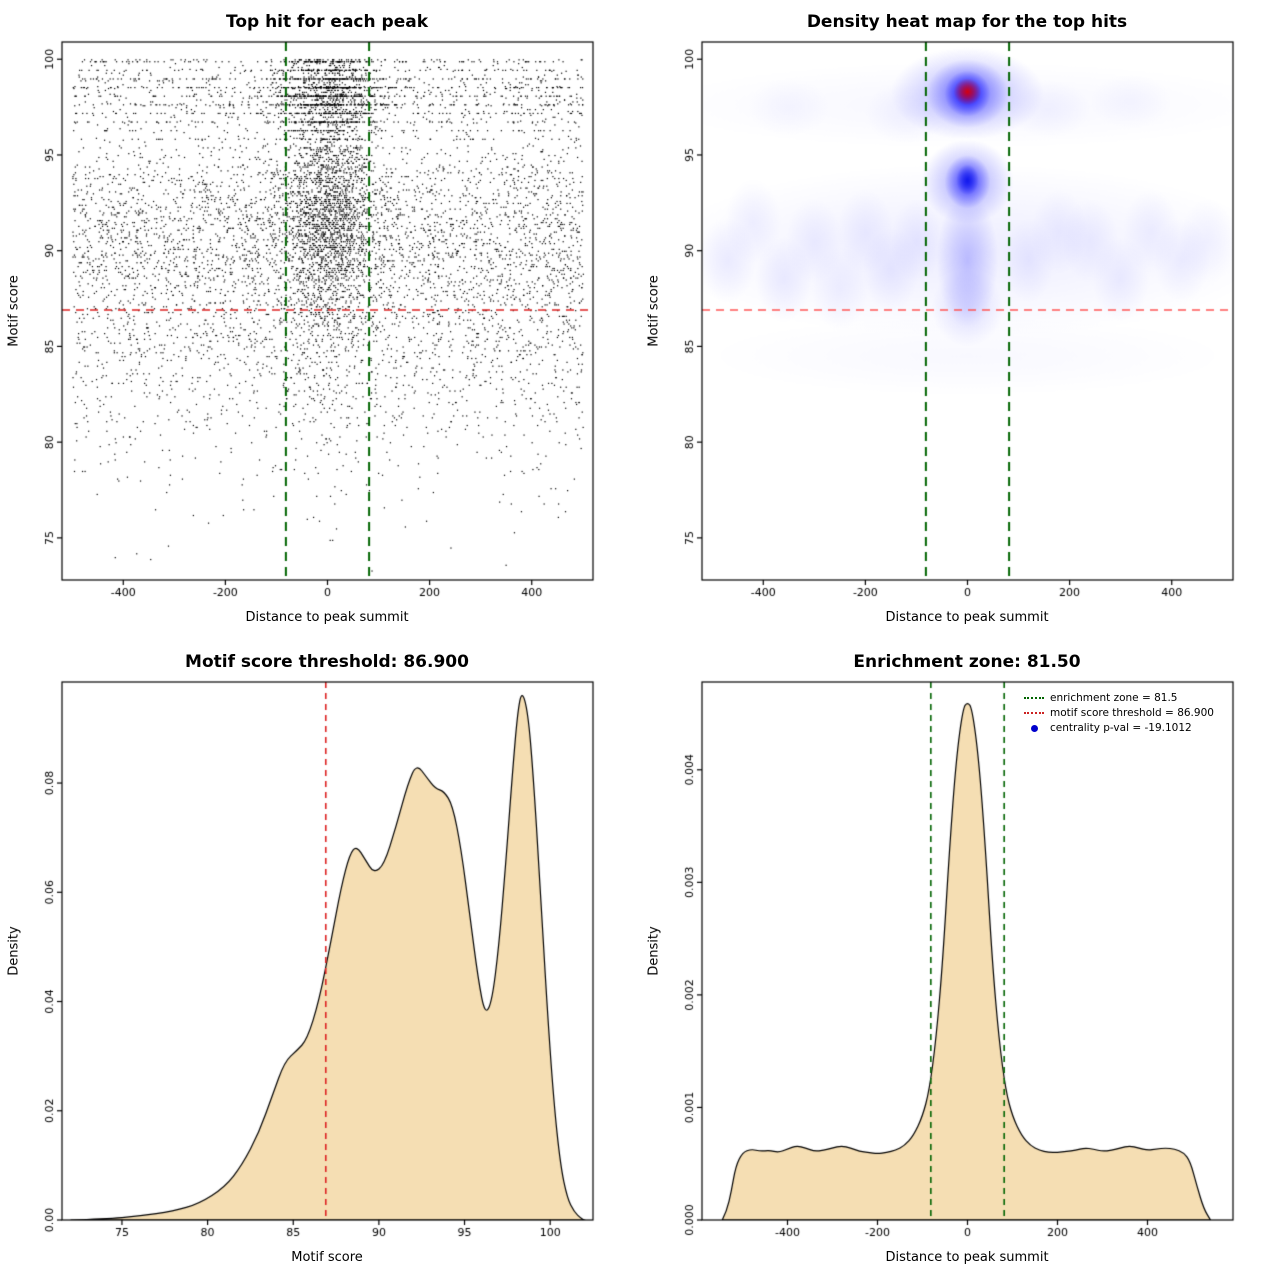  Describe the element at coordinates (327, 1257) in the screenshot. I see `score-density-xaxis-label: Motif score` at that location.